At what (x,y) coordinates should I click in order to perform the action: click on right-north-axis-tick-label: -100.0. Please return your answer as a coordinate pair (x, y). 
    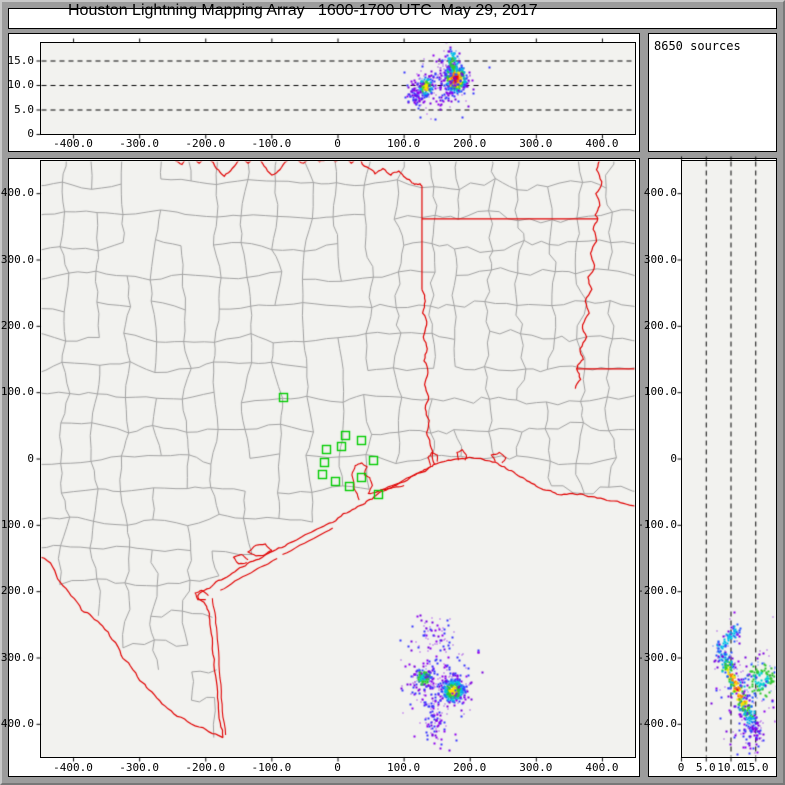
    Looking at the image, I should click on (657, 524).